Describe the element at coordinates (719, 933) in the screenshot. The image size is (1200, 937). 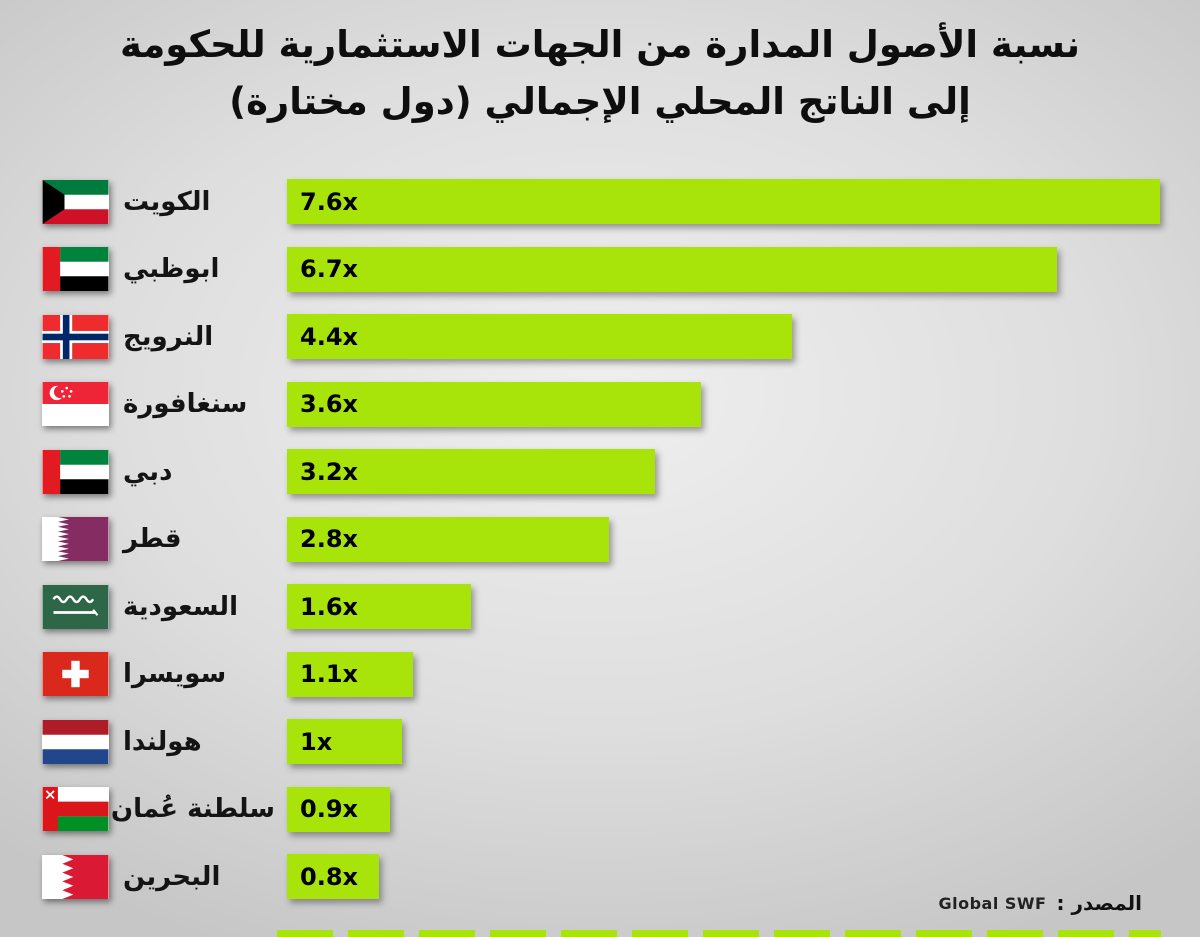
I see `bottom-dashed-strip` at that location.